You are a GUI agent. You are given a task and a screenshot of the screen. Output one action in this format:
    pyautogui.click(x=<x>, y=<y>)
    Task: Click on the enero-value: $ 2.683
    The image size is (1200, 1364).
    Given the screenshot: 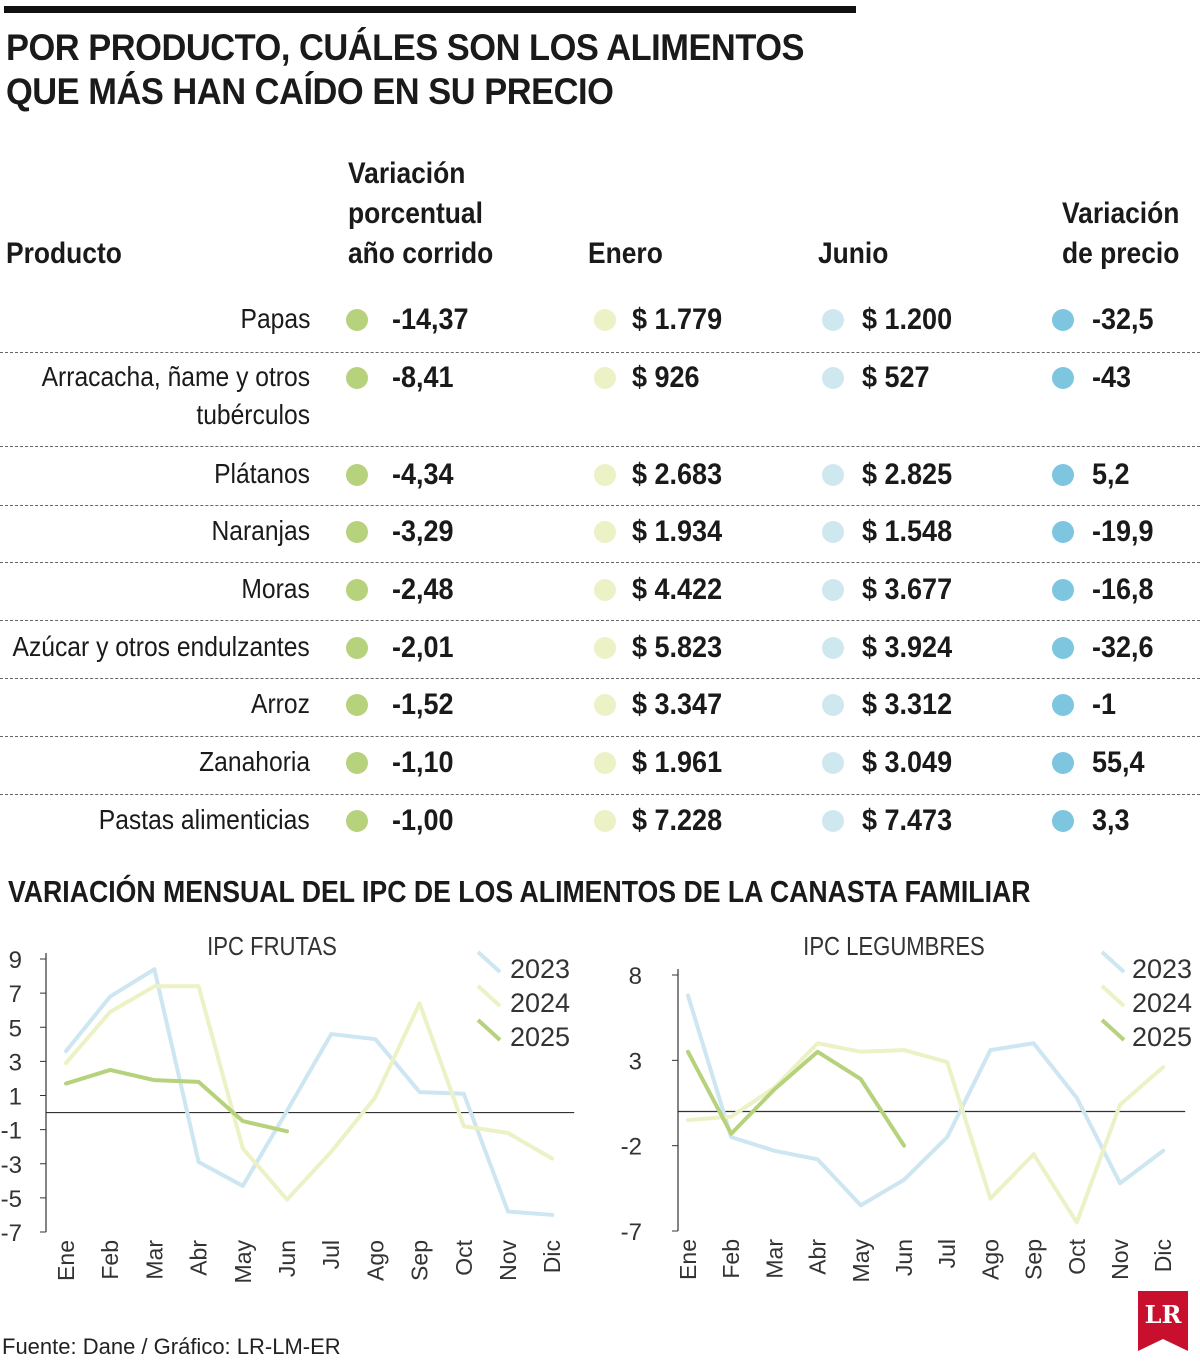 What is the action you would take?
    pyautogui.click(x=677, y=474)
    